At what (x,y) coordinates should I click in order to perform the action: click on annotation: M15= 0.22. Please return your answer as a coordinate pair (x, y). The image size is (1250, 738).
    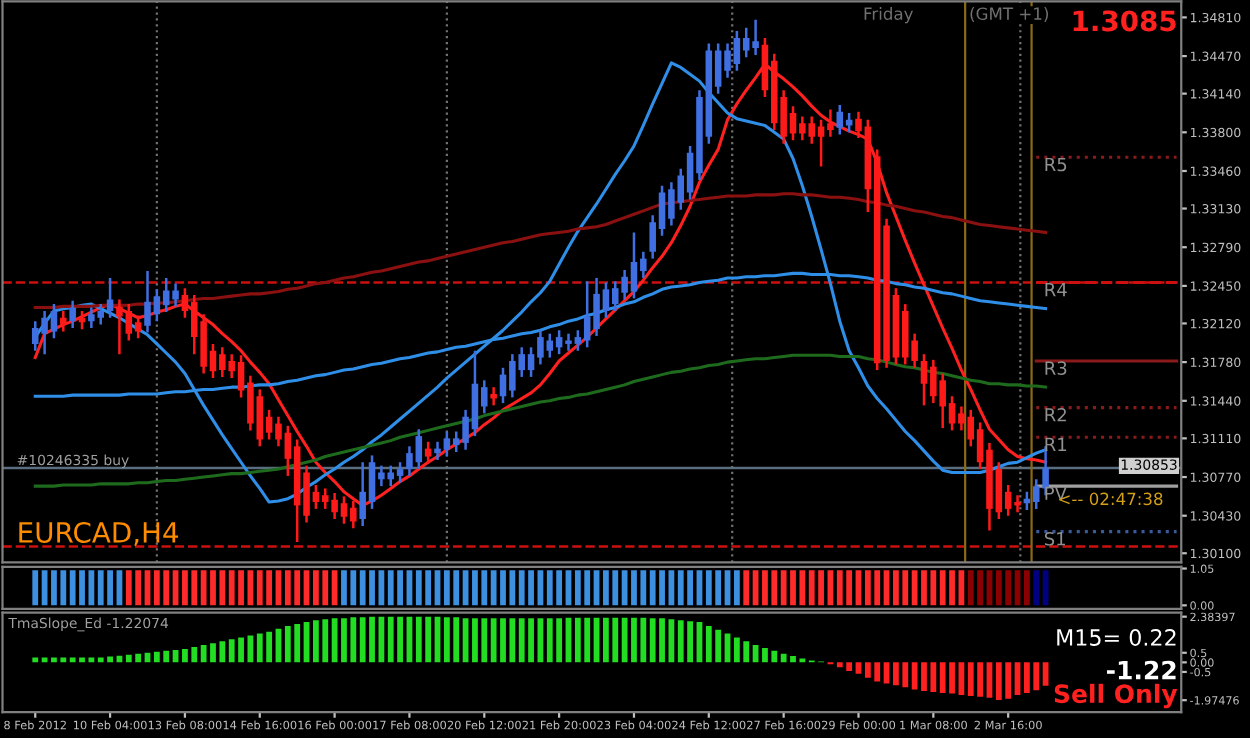
    Looking at the image, I should click on (1116, 637).